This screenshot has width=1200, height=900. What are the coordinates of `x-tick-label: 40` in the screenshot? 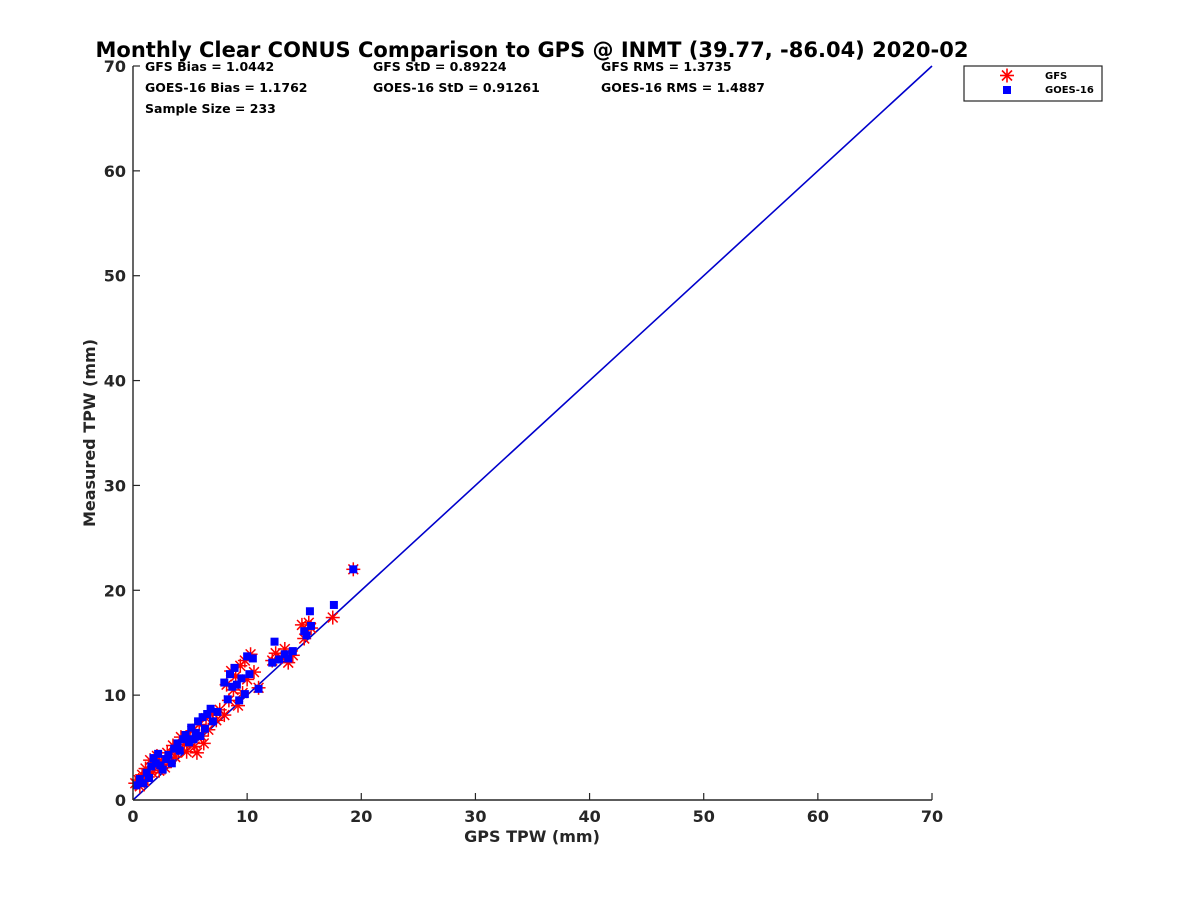 It's located at (589, 816).